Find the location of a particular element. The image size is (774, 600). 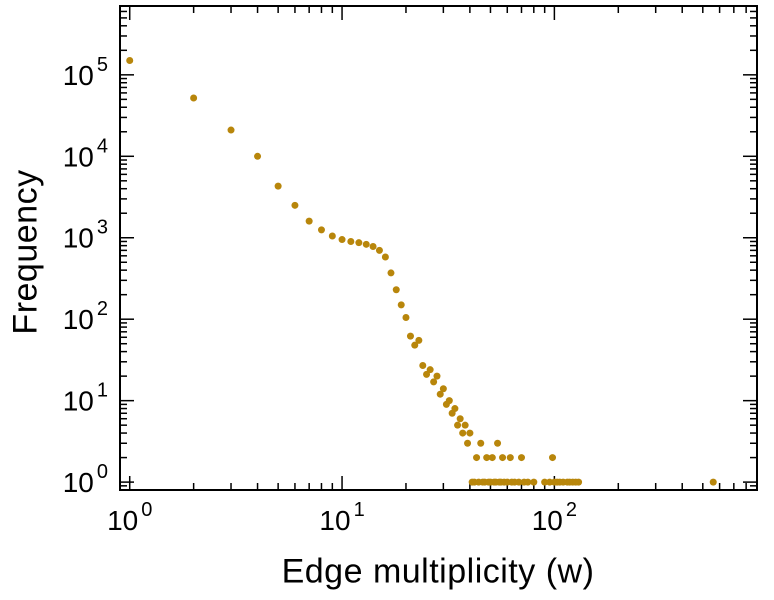

y-tick-label: 10 0 is located at coordinates (85, 479).